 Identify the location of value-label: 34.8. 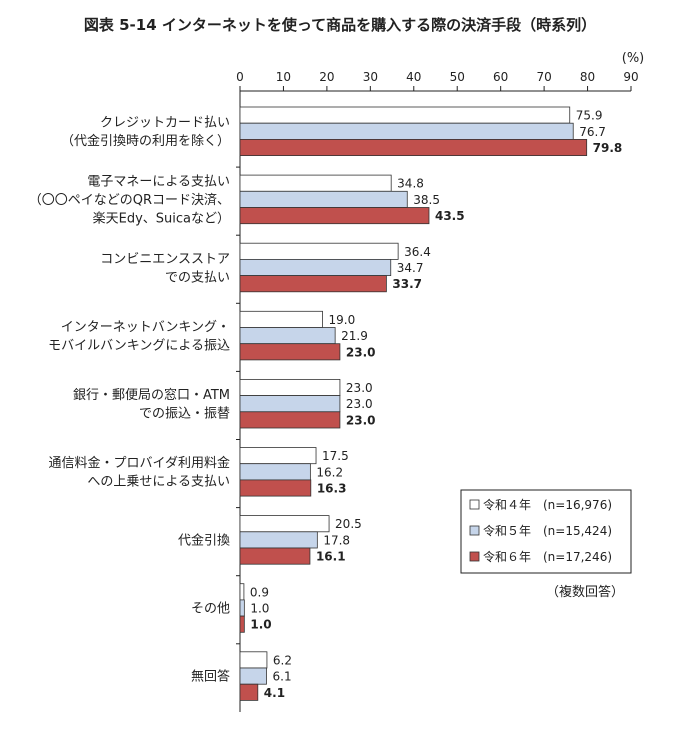
(410, 184).